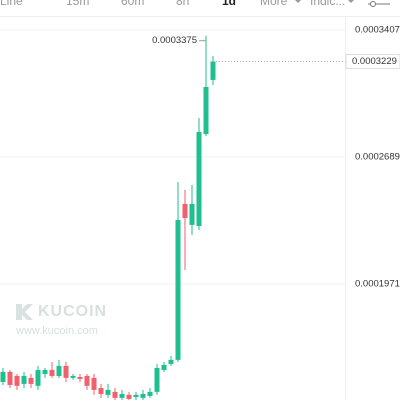 The height and width of the screenshot is (405, 400). Describe the element at coordinates (377, 284) in the screenshot. I see `y-tick-label: 0.0001971` at that location.